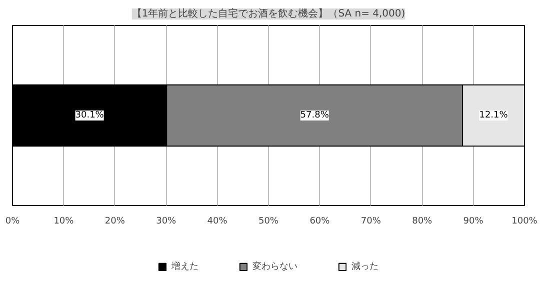 The image size is (553, 303). What do you see at coordinates (493, 115) in the screenshot?
I see `data-label: 12.1%` at bounding box center [493, 115].